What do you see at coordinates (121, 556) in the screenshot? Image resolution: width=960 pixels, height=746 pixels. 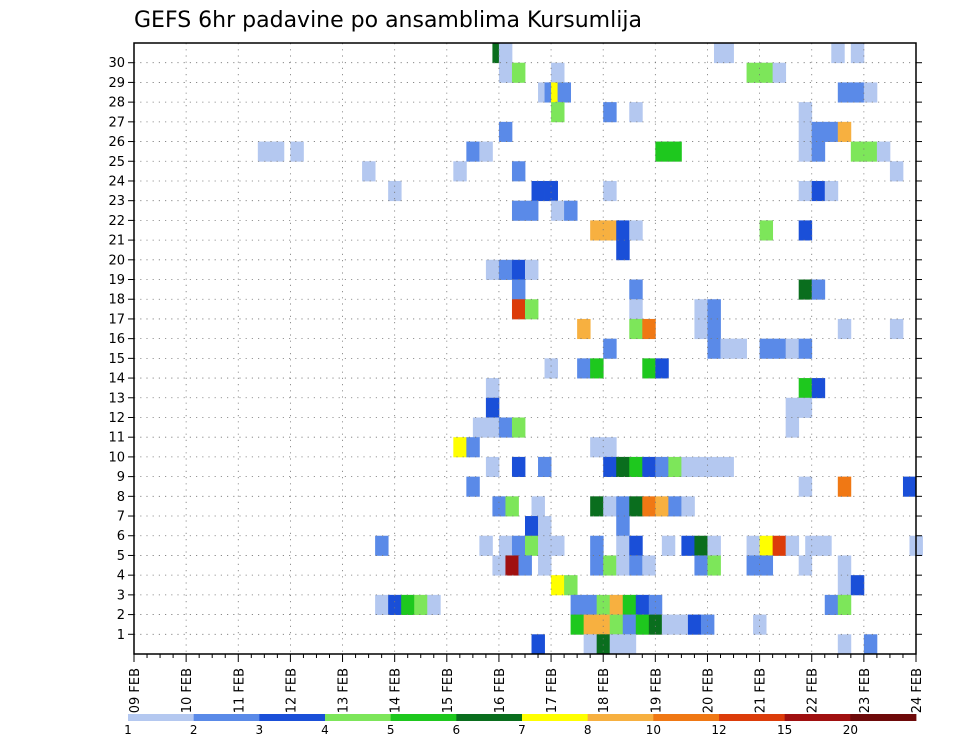 I see `y-tick-label: 5` at bounding box center [121, 556].